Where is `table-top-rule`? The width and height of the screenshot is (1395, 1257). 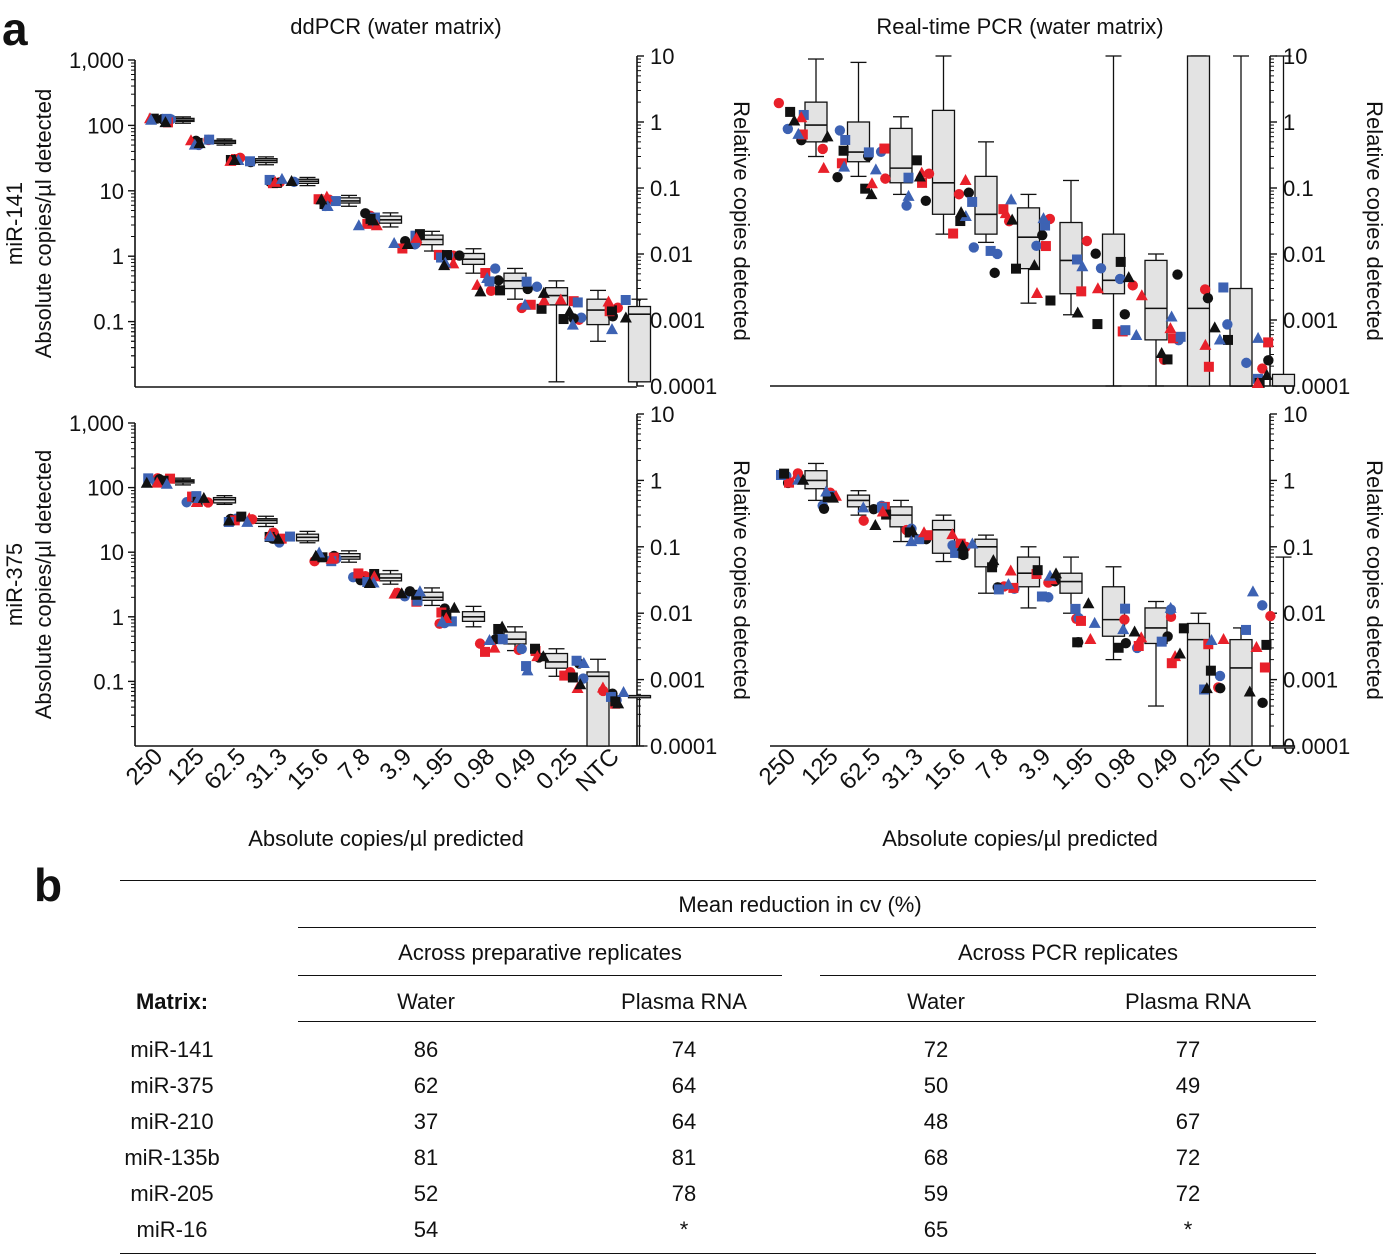
table-top-rule is located at coordinates (718, 880).